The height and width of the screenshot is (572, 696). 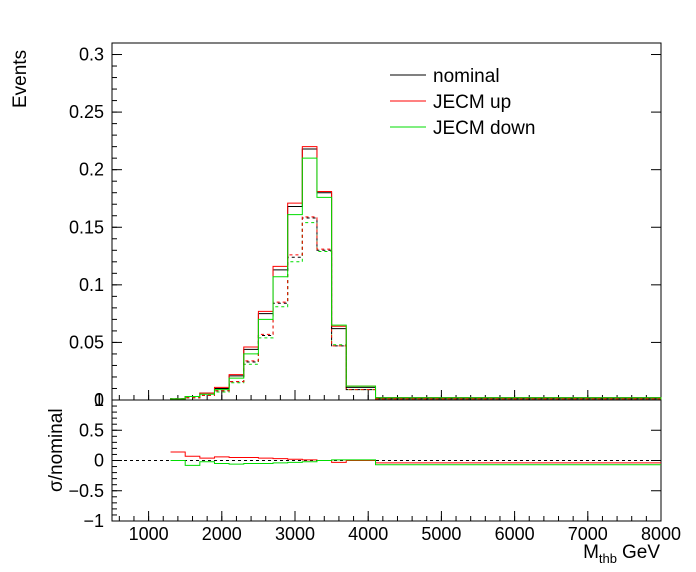 What do you see at coordinates (91, 170) in the screenshot?
I see `y-tick-label-top: 0.2` at bounding box center [91, 170].